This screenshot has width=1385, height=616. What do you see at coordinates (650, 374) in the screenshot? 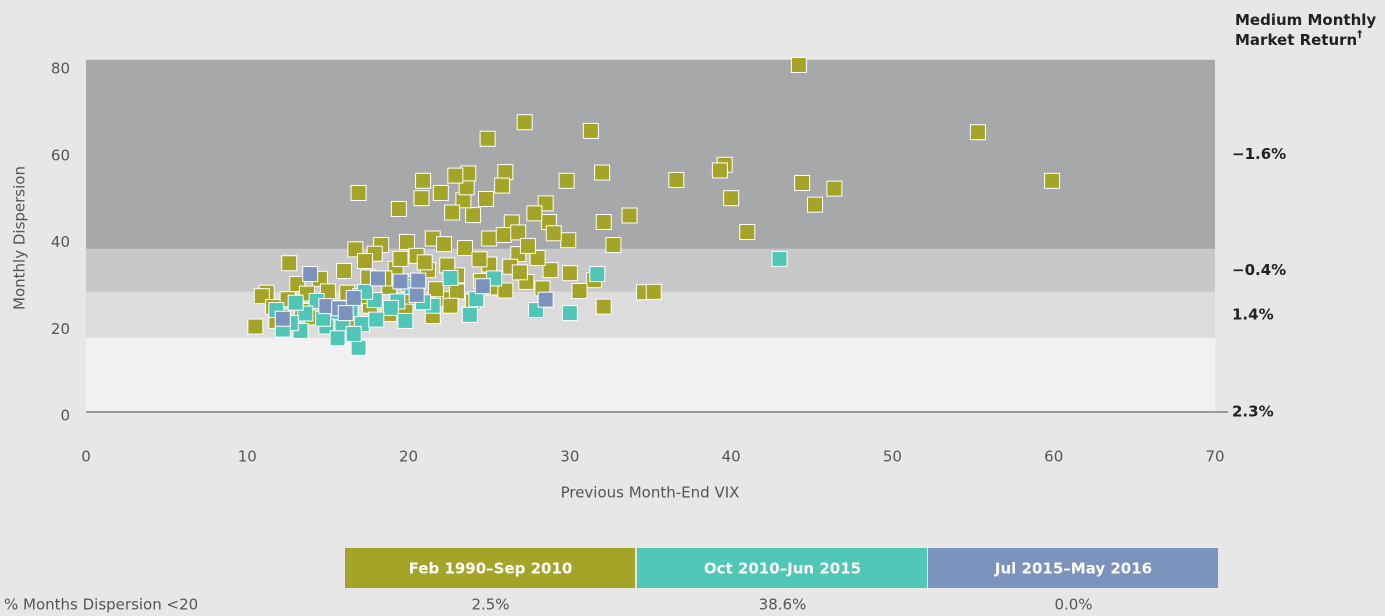
I see `band` at bounding box center [650, 374].